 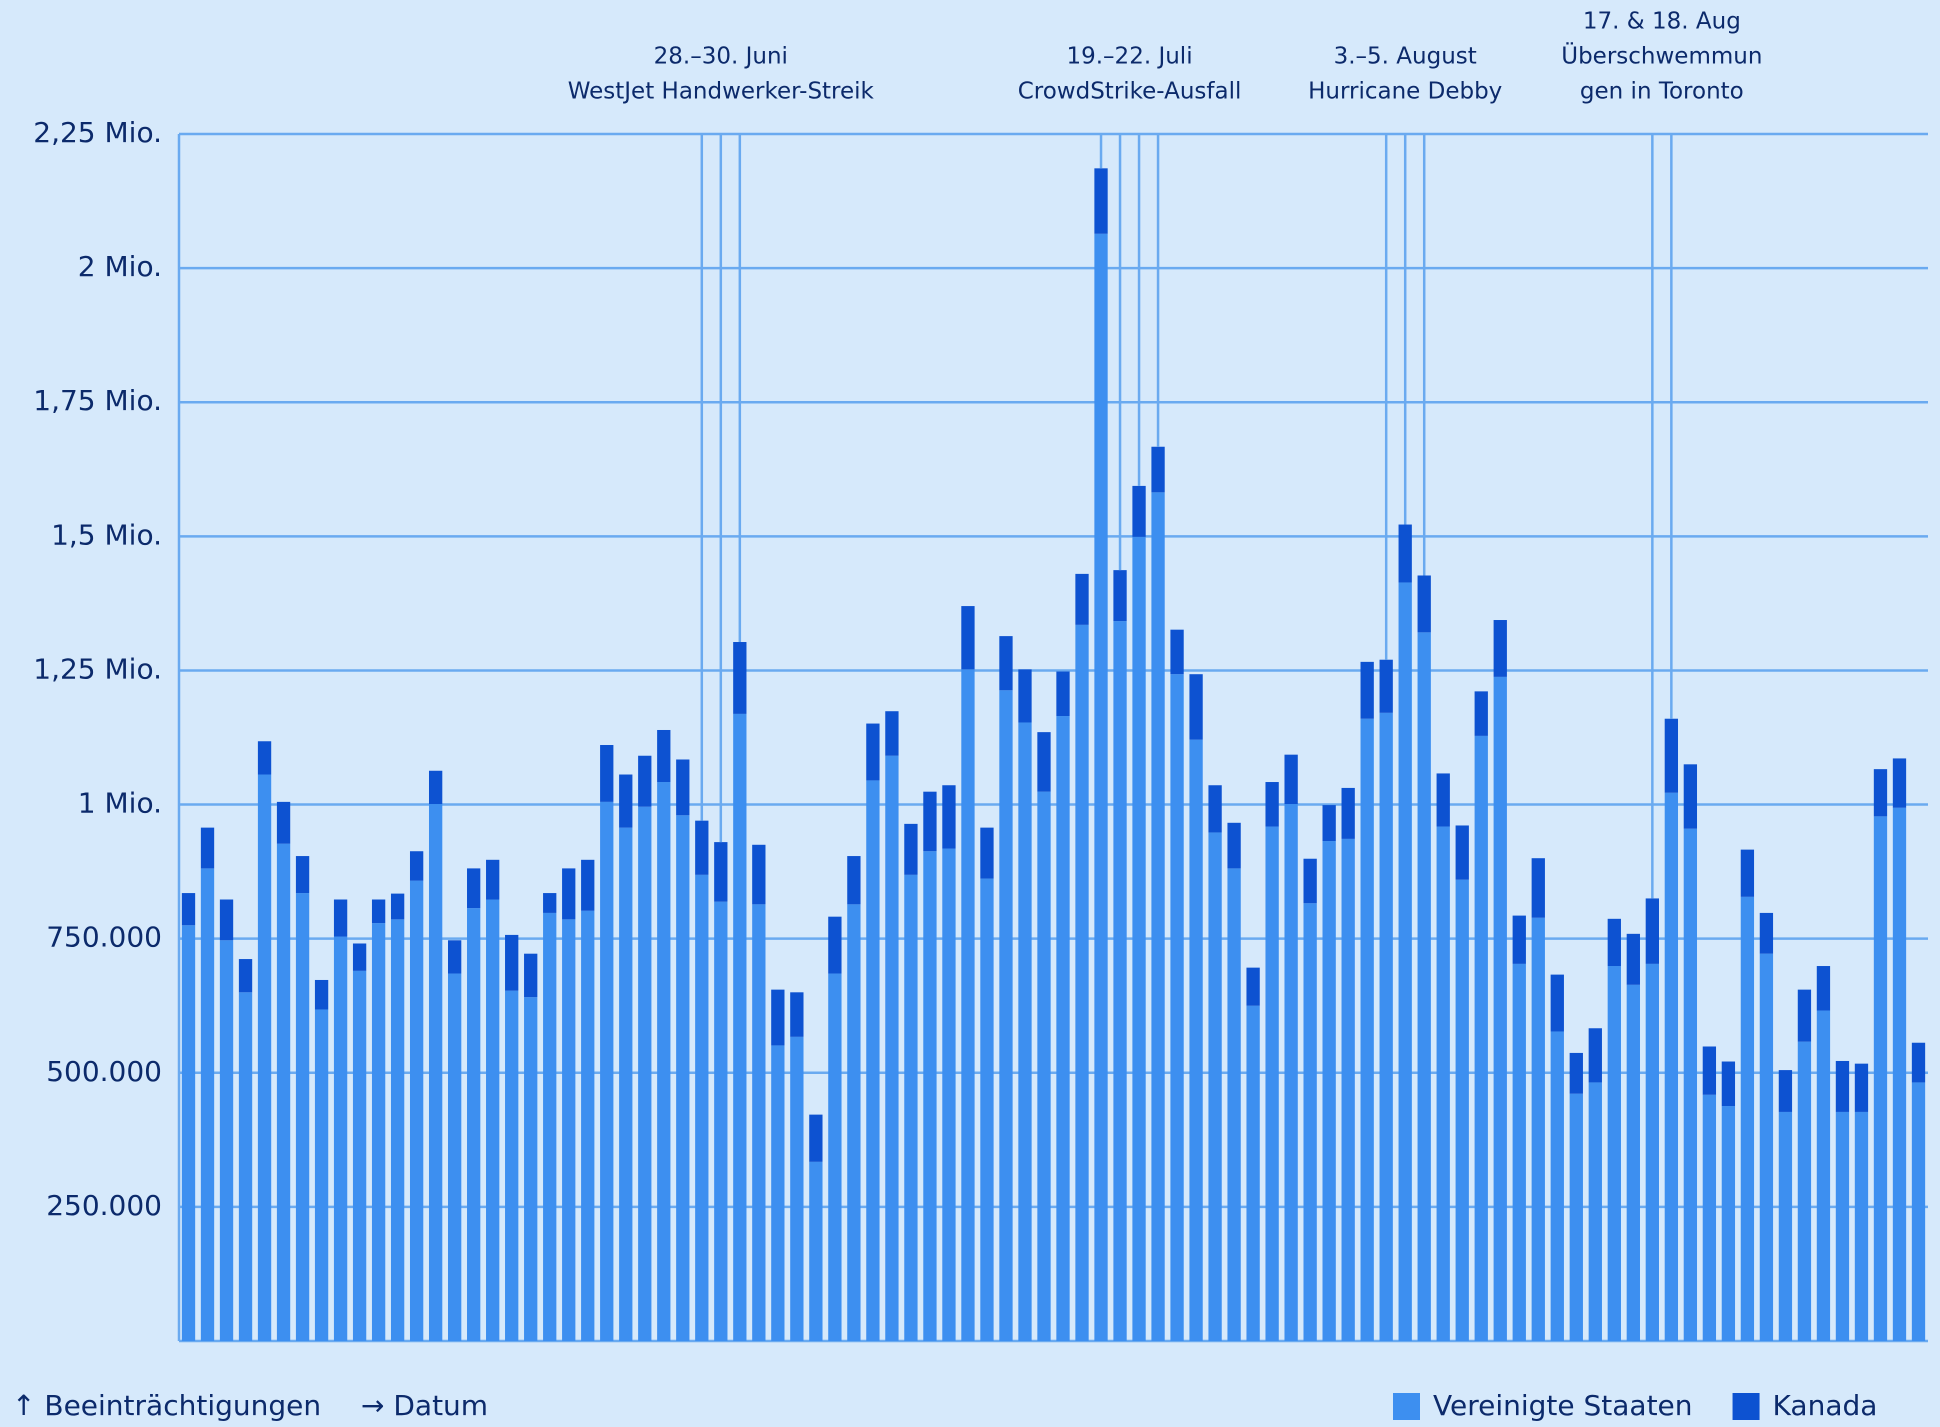 What do you see at coordinates (104, 937) in the screenshot?
I see `y-tick-label: 750.000` at bounding box center [104, 937].